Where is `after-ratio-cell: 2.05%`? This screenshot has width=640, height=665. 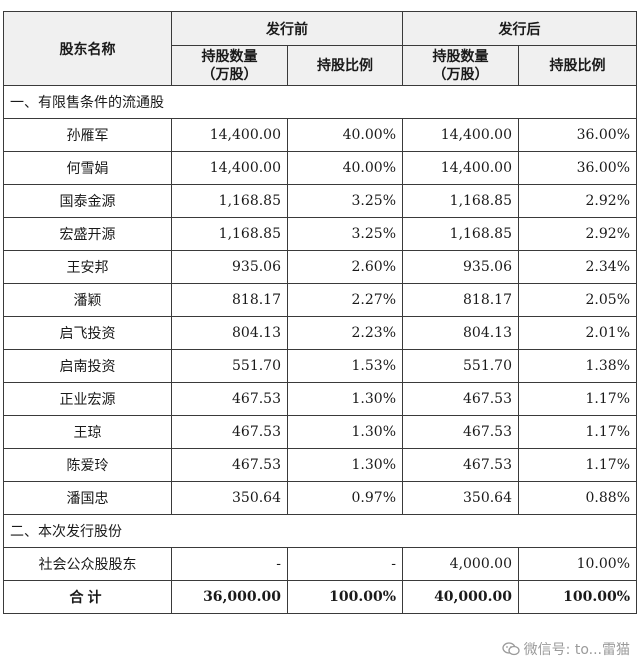 after-ratio-cell: 2.05% is located at coordinates (577, 300).